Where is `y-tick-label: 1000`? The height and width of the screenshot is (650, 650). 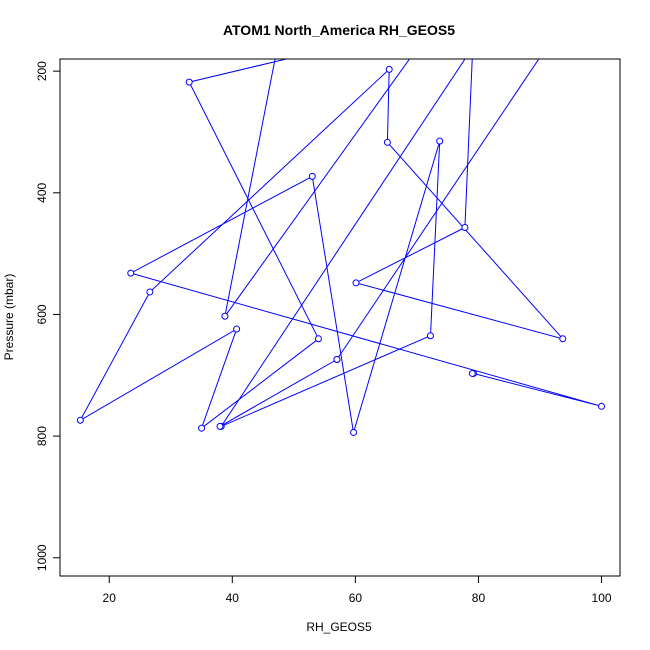
y-tick-label: 1000 is located at coordinates (42, 557).